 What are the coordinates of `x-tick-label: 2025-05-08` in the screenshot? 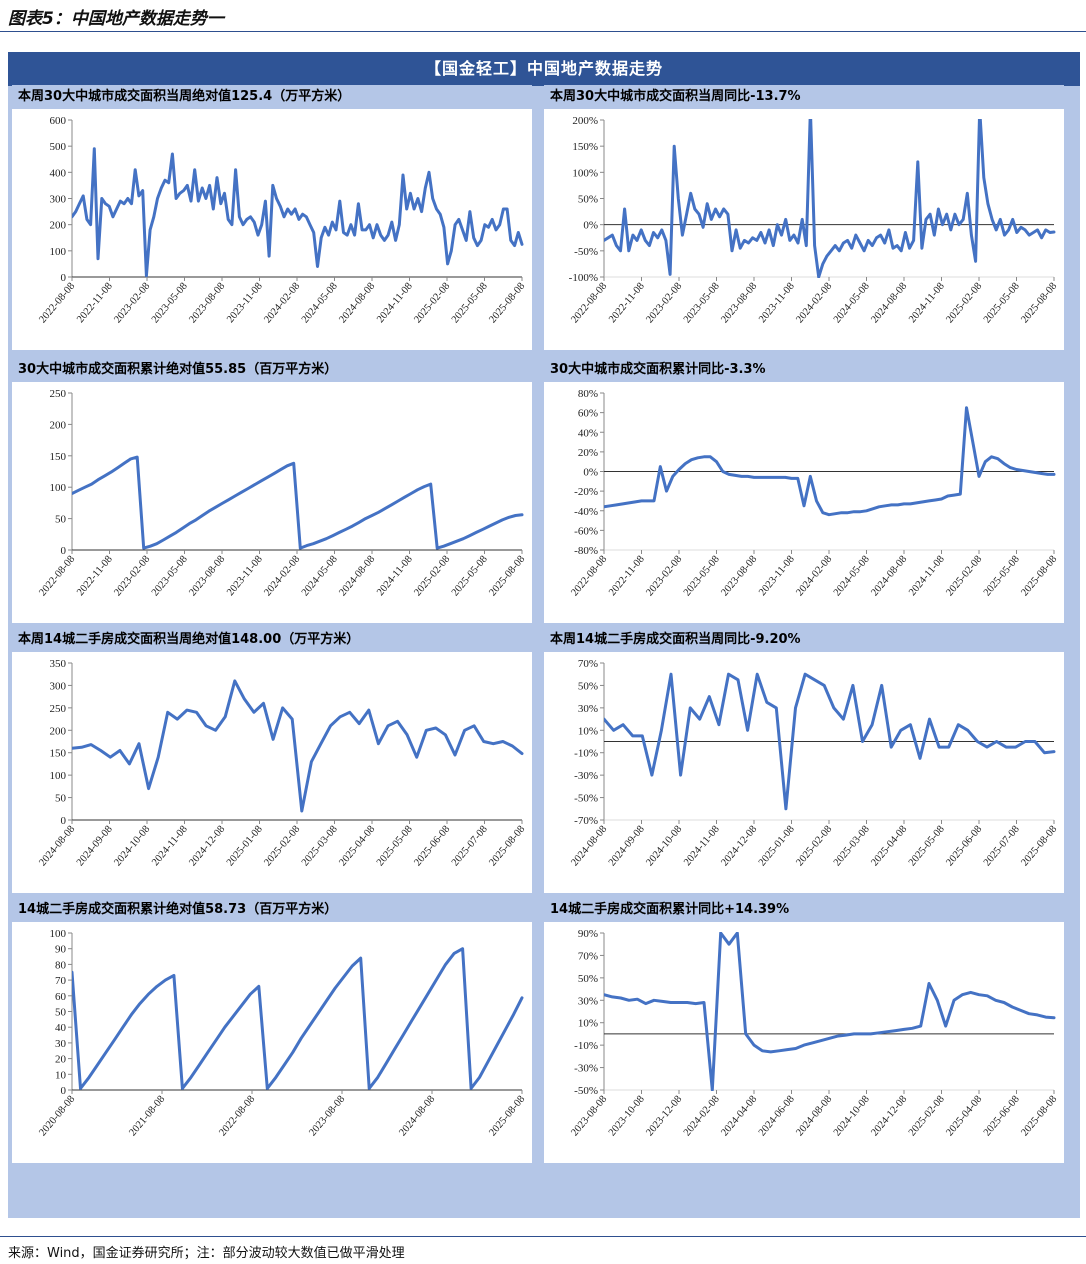 It's located at (1002, 576).